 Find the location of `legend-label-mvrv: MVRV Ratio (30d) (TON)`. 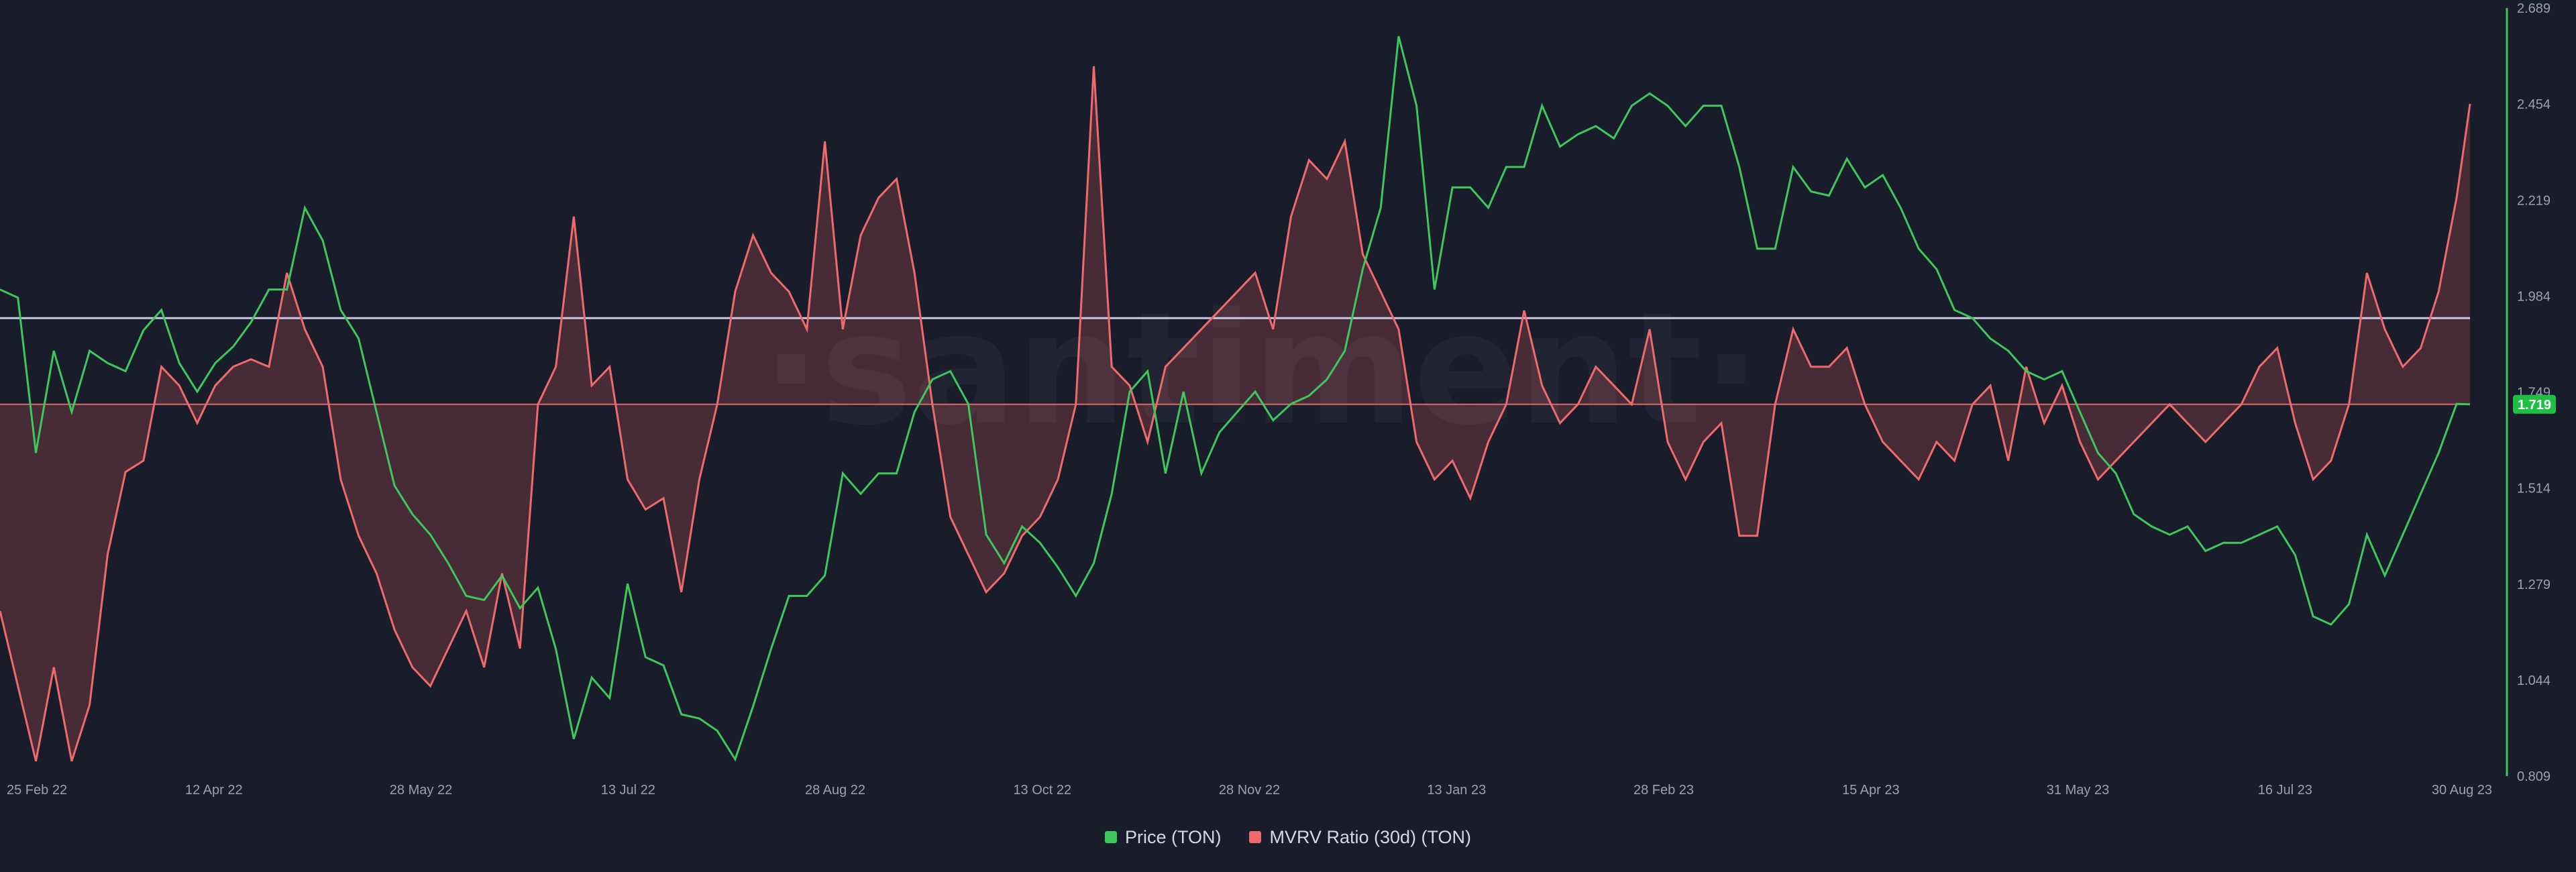

legend-label-mvrv: MVRV Ratio (30d) (TON) is located at coordinates (1370, 836).